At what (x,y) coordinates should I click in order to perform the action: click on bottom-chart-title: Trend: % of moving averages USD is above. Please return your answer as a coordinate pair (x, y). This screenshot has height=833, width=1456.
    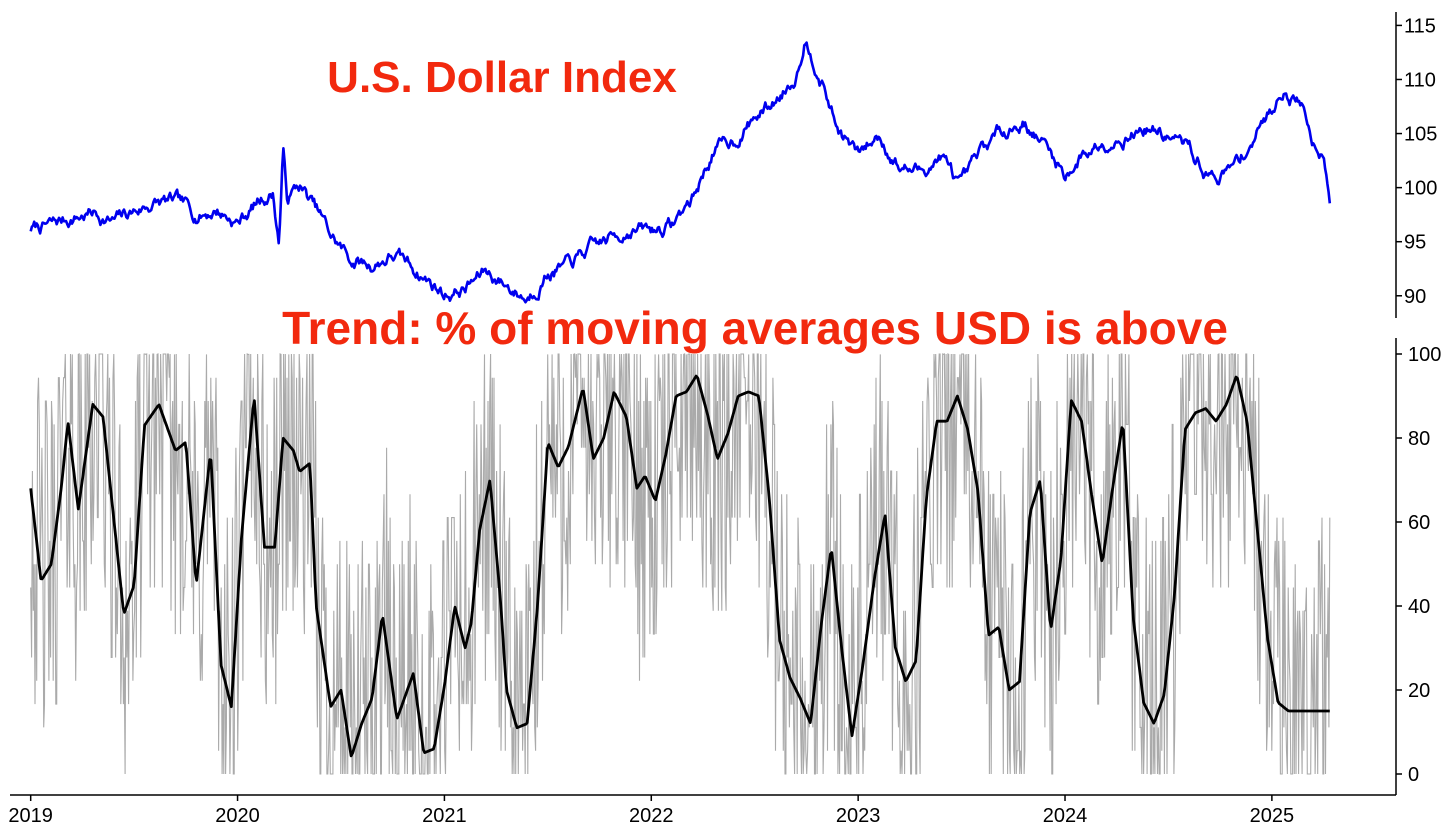
    Looking at the image, I should click on (755, 328).